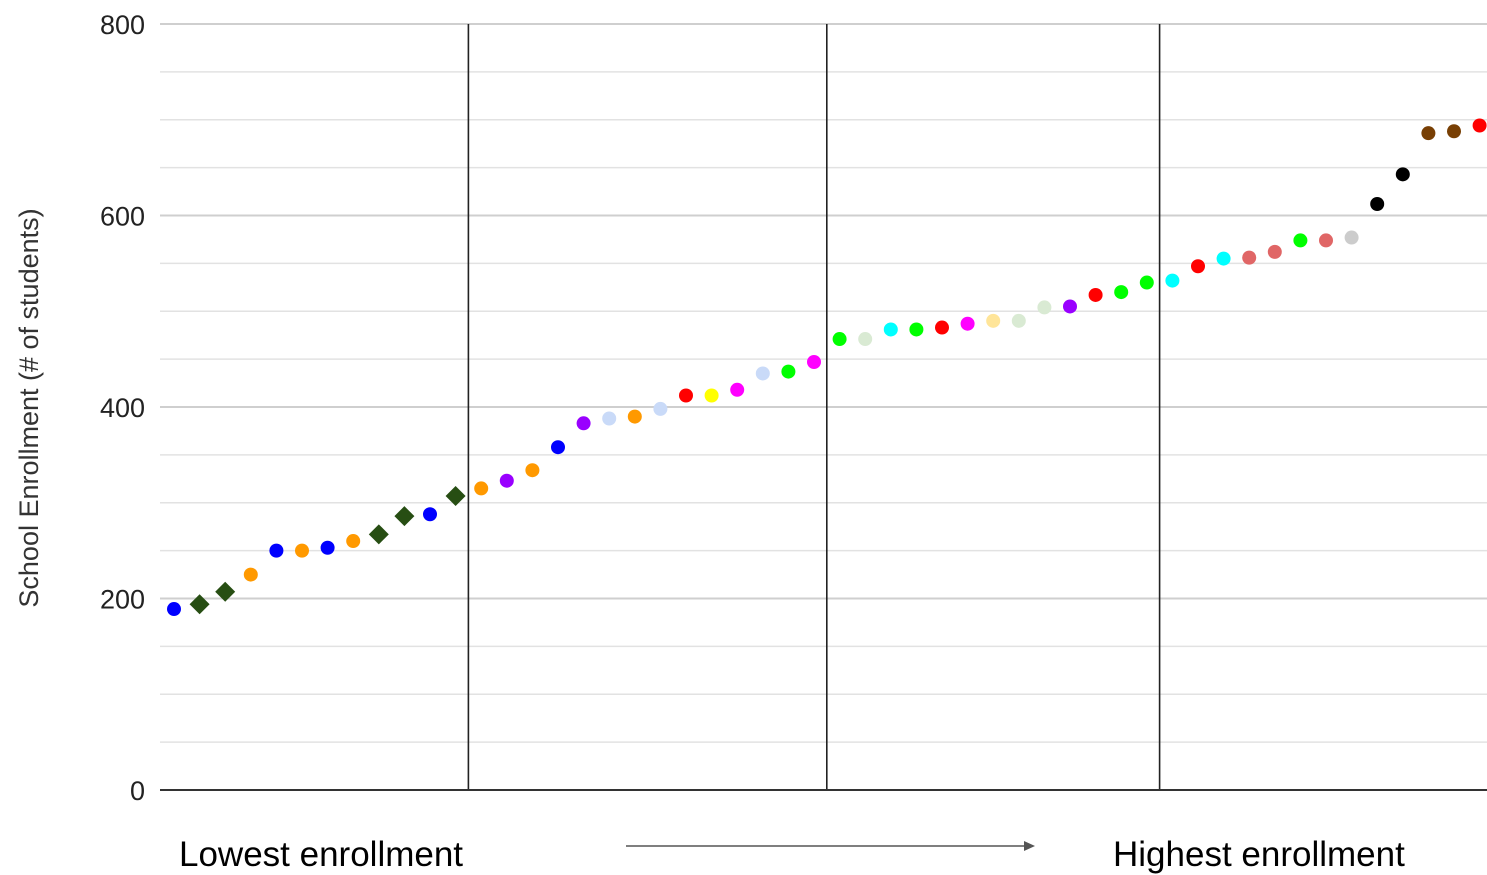  I want to click on y-tick-label: 800, so click(122, 25).